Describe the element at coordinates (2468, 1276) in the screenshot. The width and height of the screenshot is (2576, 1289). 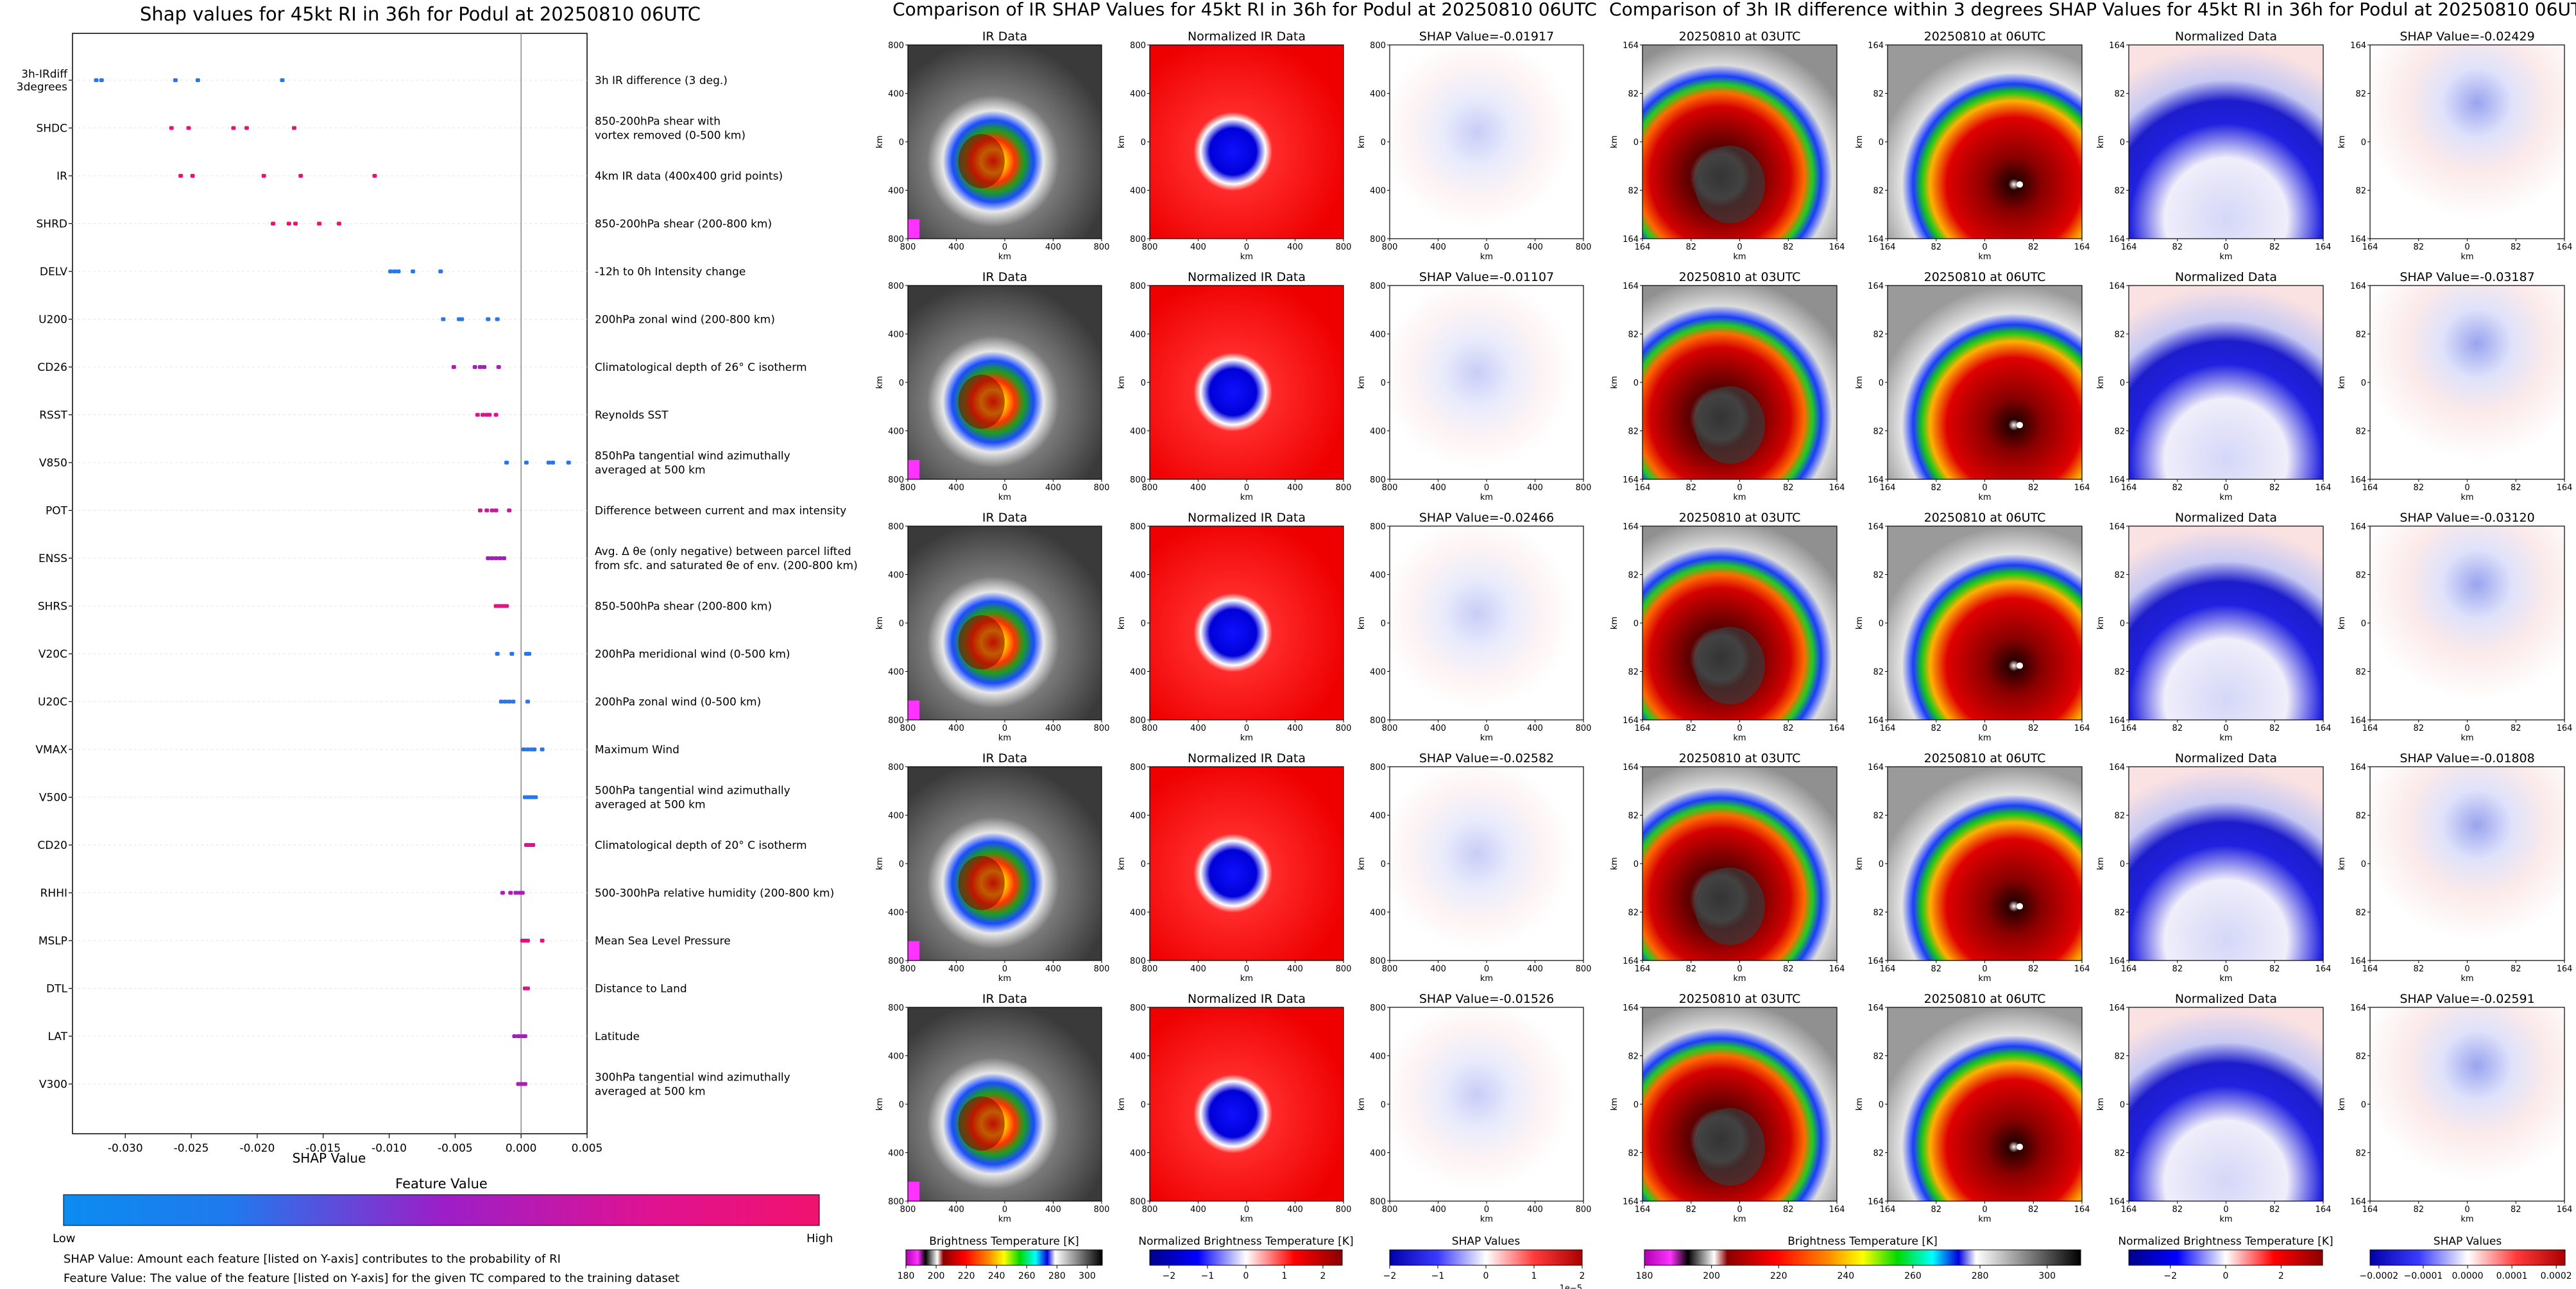
I see `colorbar-tick-label: 0.0000` at that location.